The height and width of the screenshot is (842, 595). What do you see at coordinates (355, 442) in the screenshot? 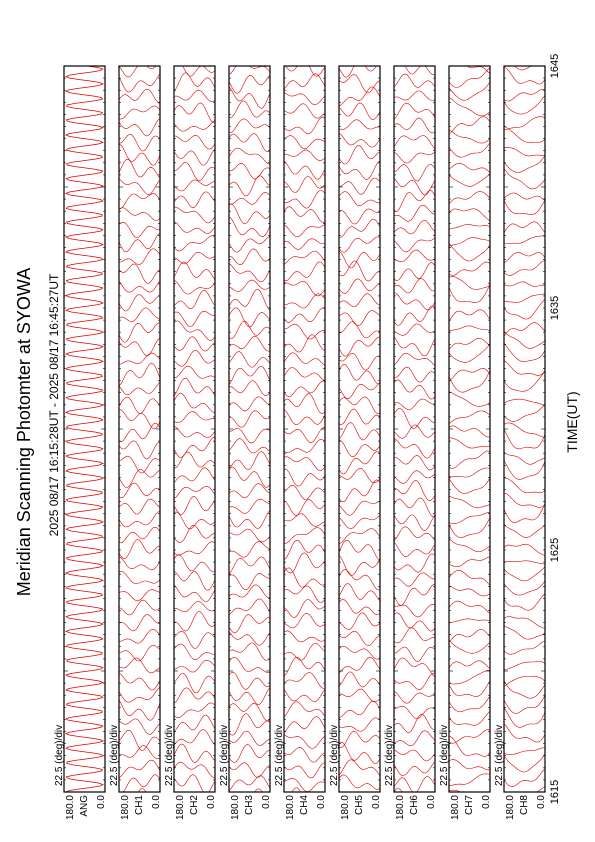
I see `panel-ch5: 180.0 0.0 CH5 22.5 (deg)/div` at bounding box center [355, 442].